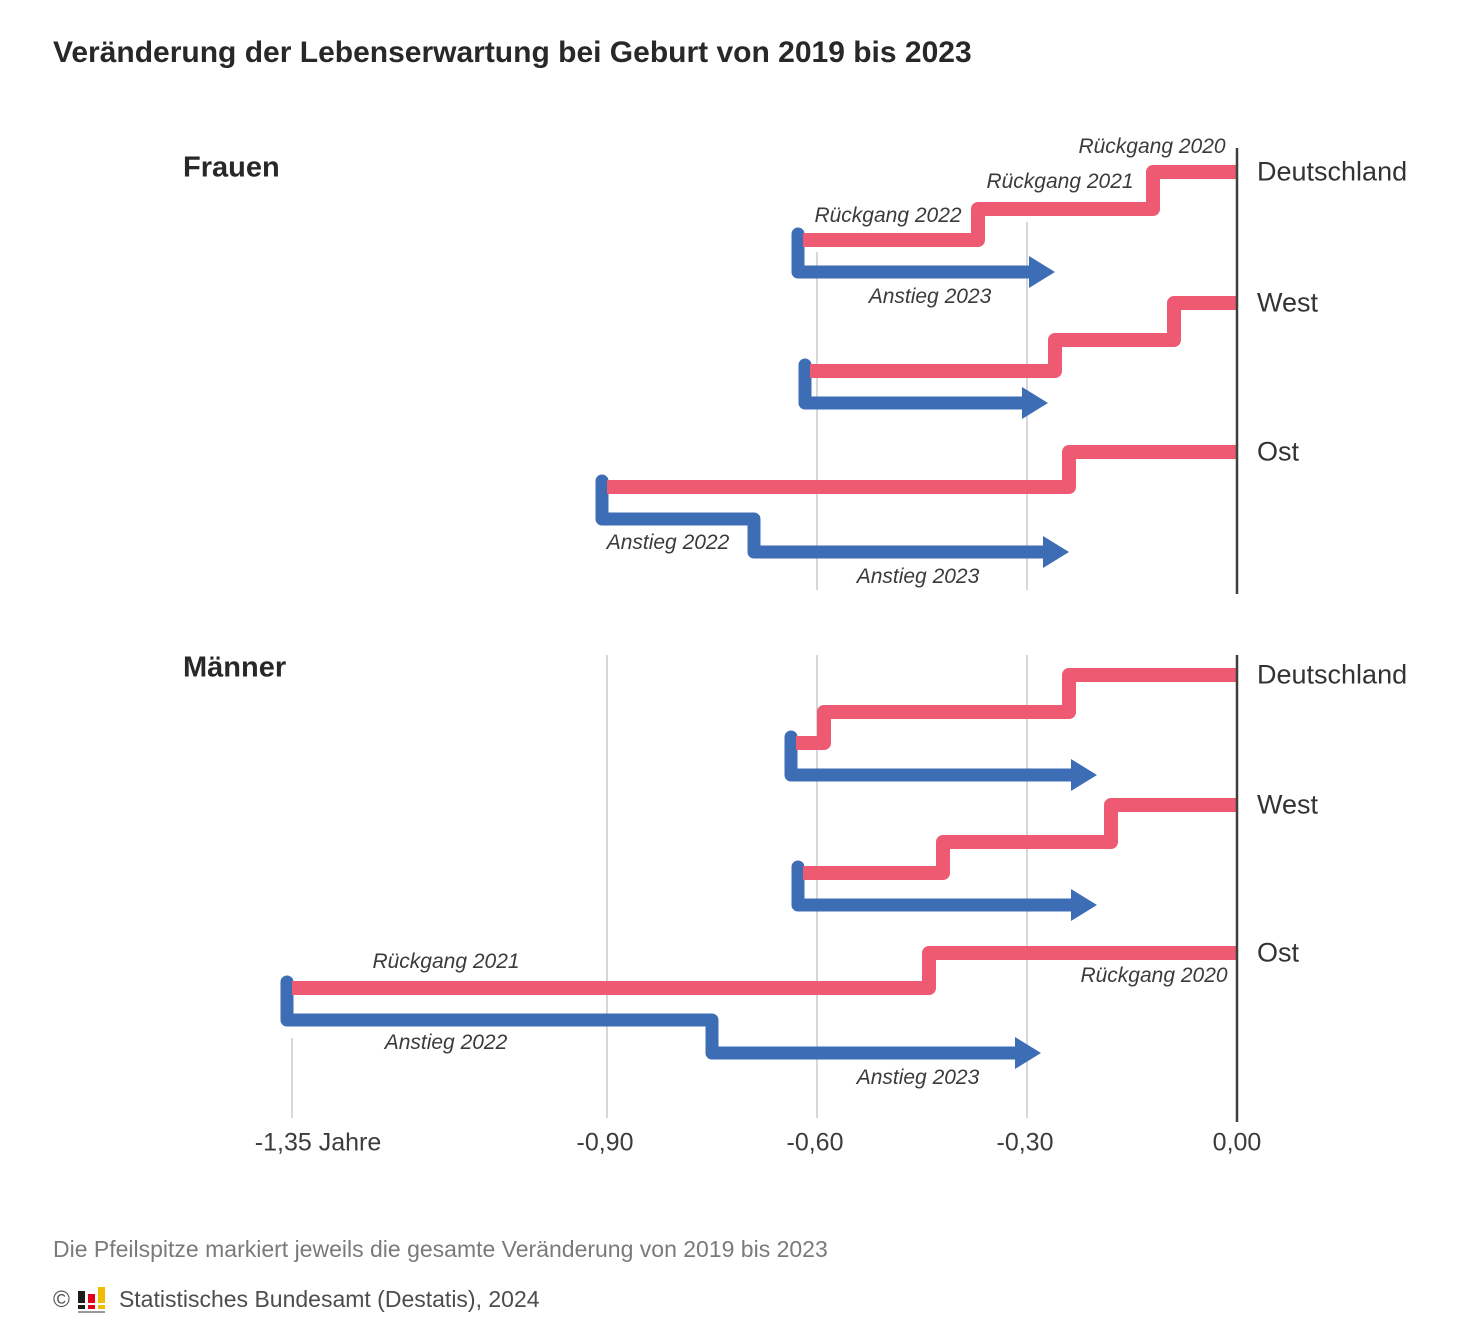 Image resolution: width=1469 pixels, height=1340 pixels. What do you see at coordinates (91, 1311) in the screenshot?
I see `logo-baseline` at bounding box center [91, 1311].